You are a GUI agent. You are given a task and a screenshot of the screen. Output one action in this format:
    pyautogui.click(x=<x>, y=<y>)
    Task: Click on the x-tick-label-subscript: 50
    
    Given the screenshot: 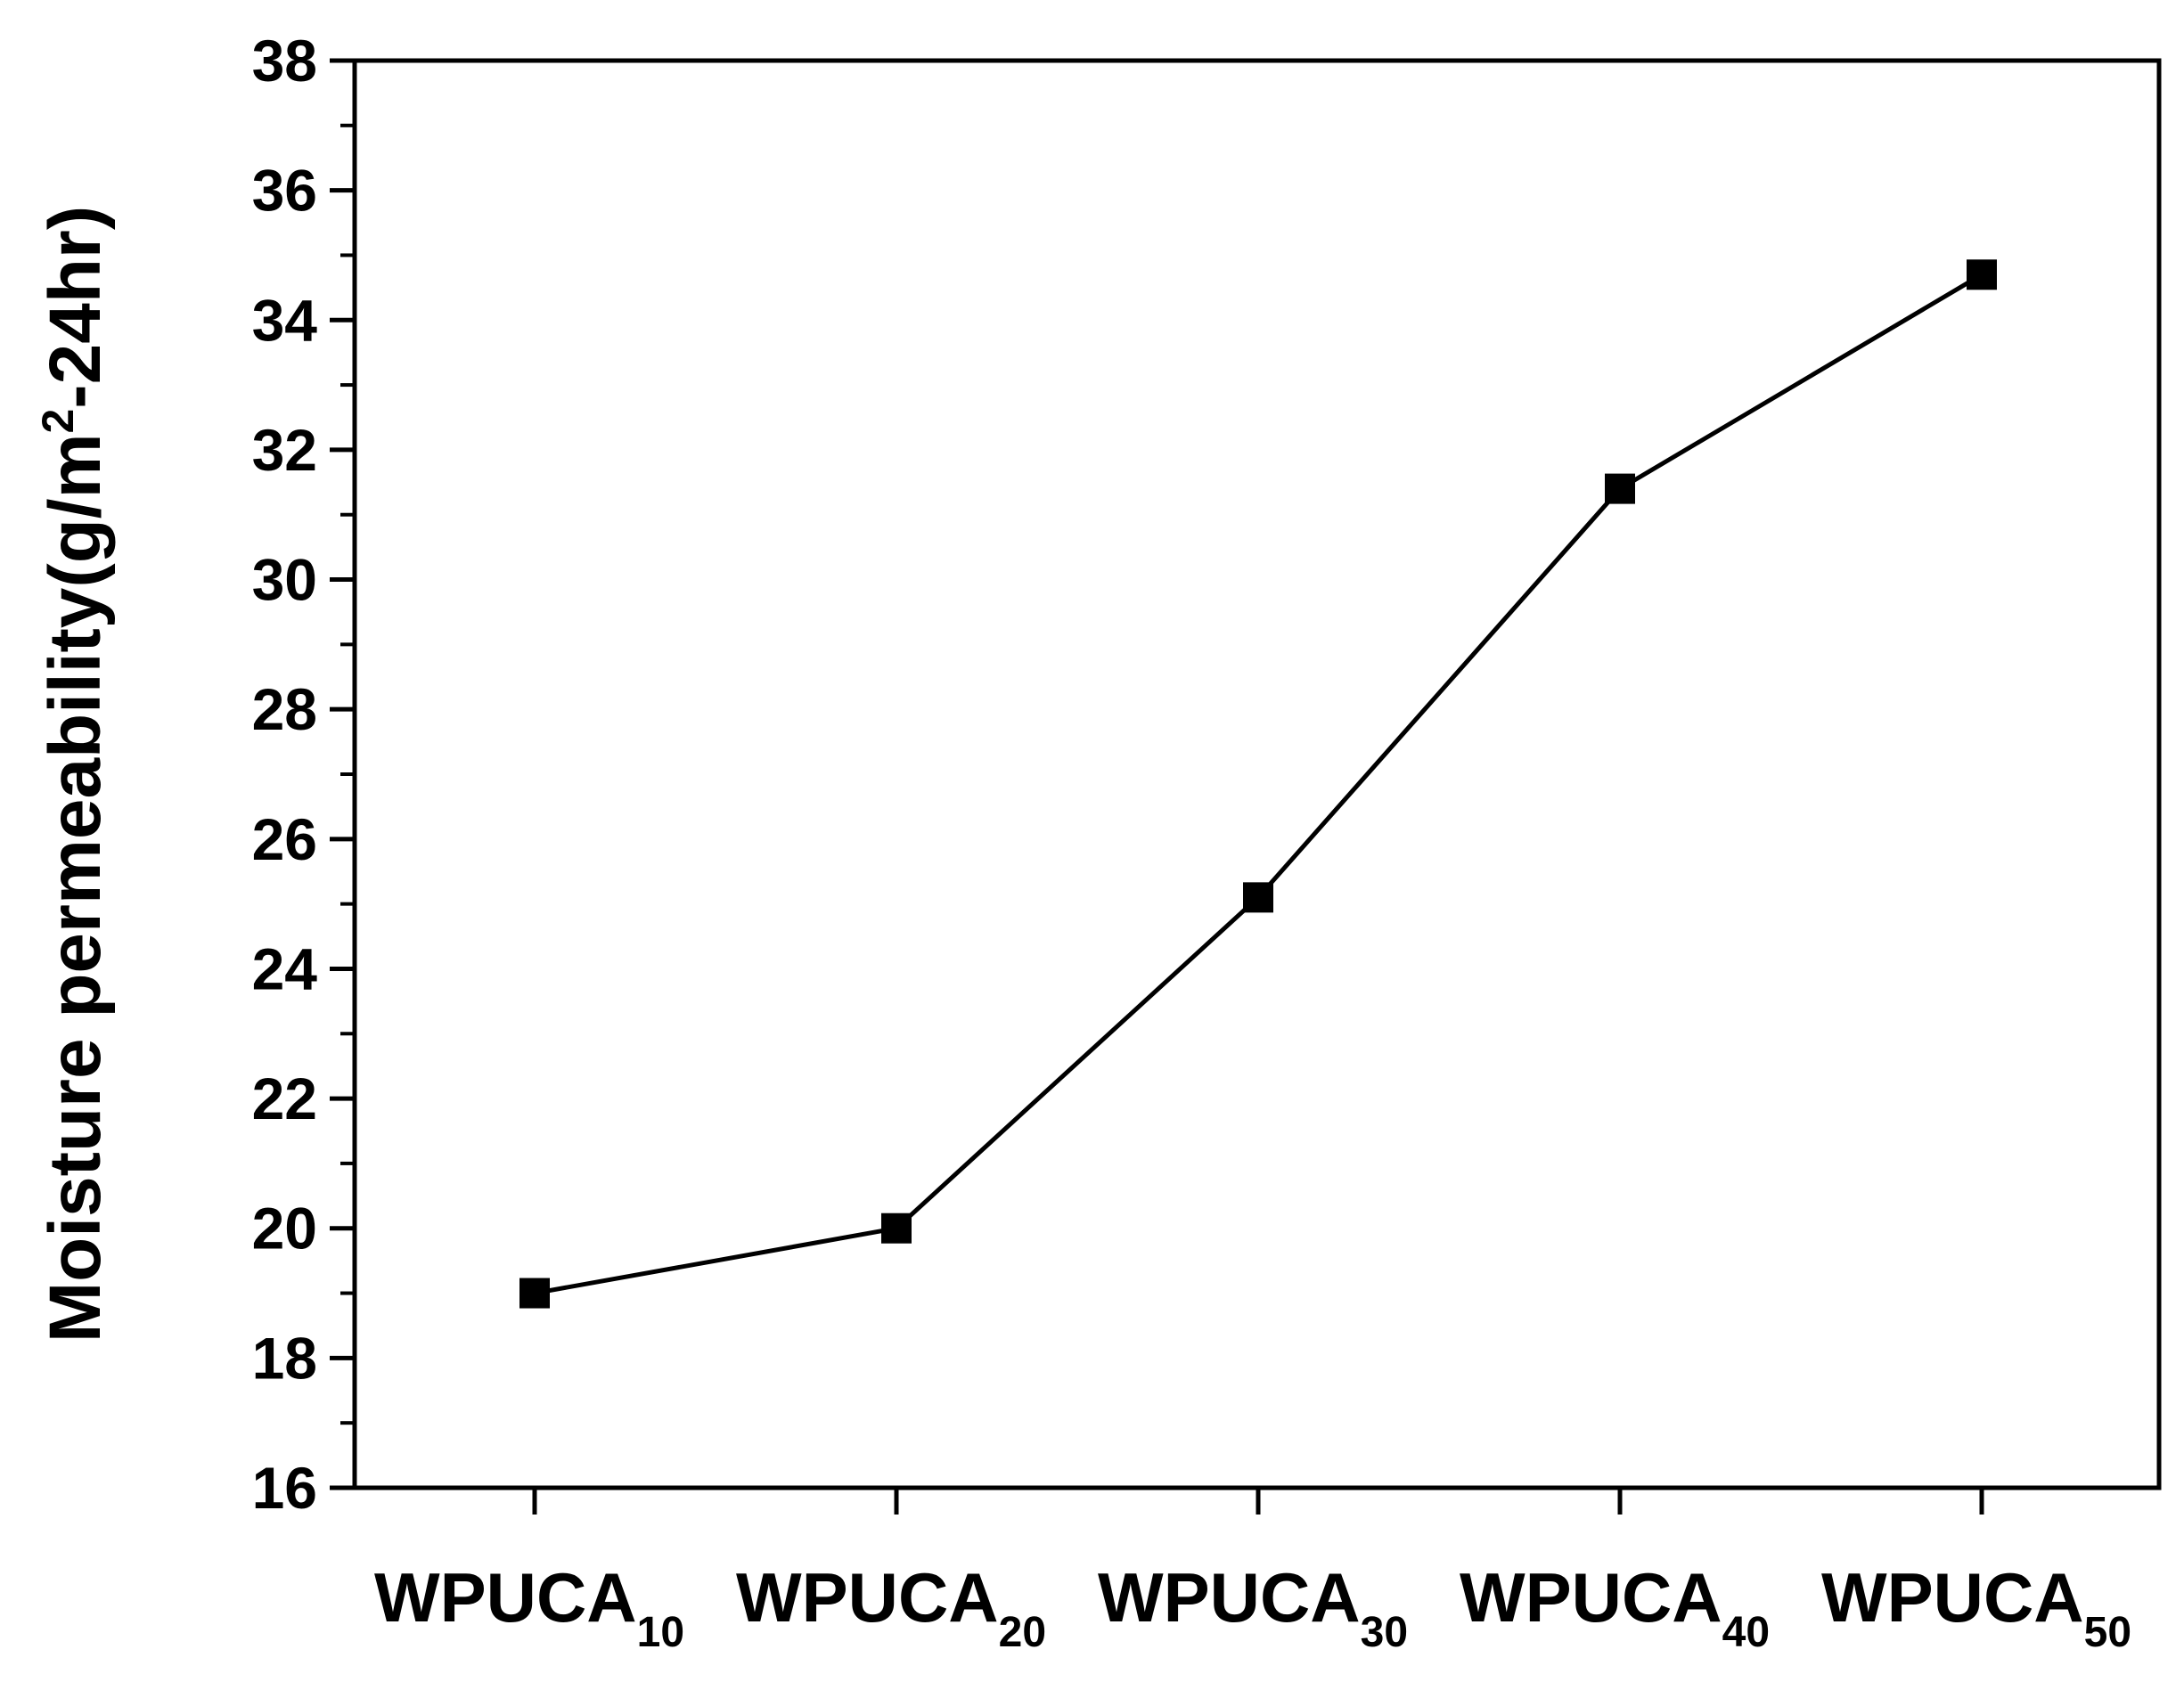 What is the action you would take?
    pyautogui.click(x=2107, y=1632)
    